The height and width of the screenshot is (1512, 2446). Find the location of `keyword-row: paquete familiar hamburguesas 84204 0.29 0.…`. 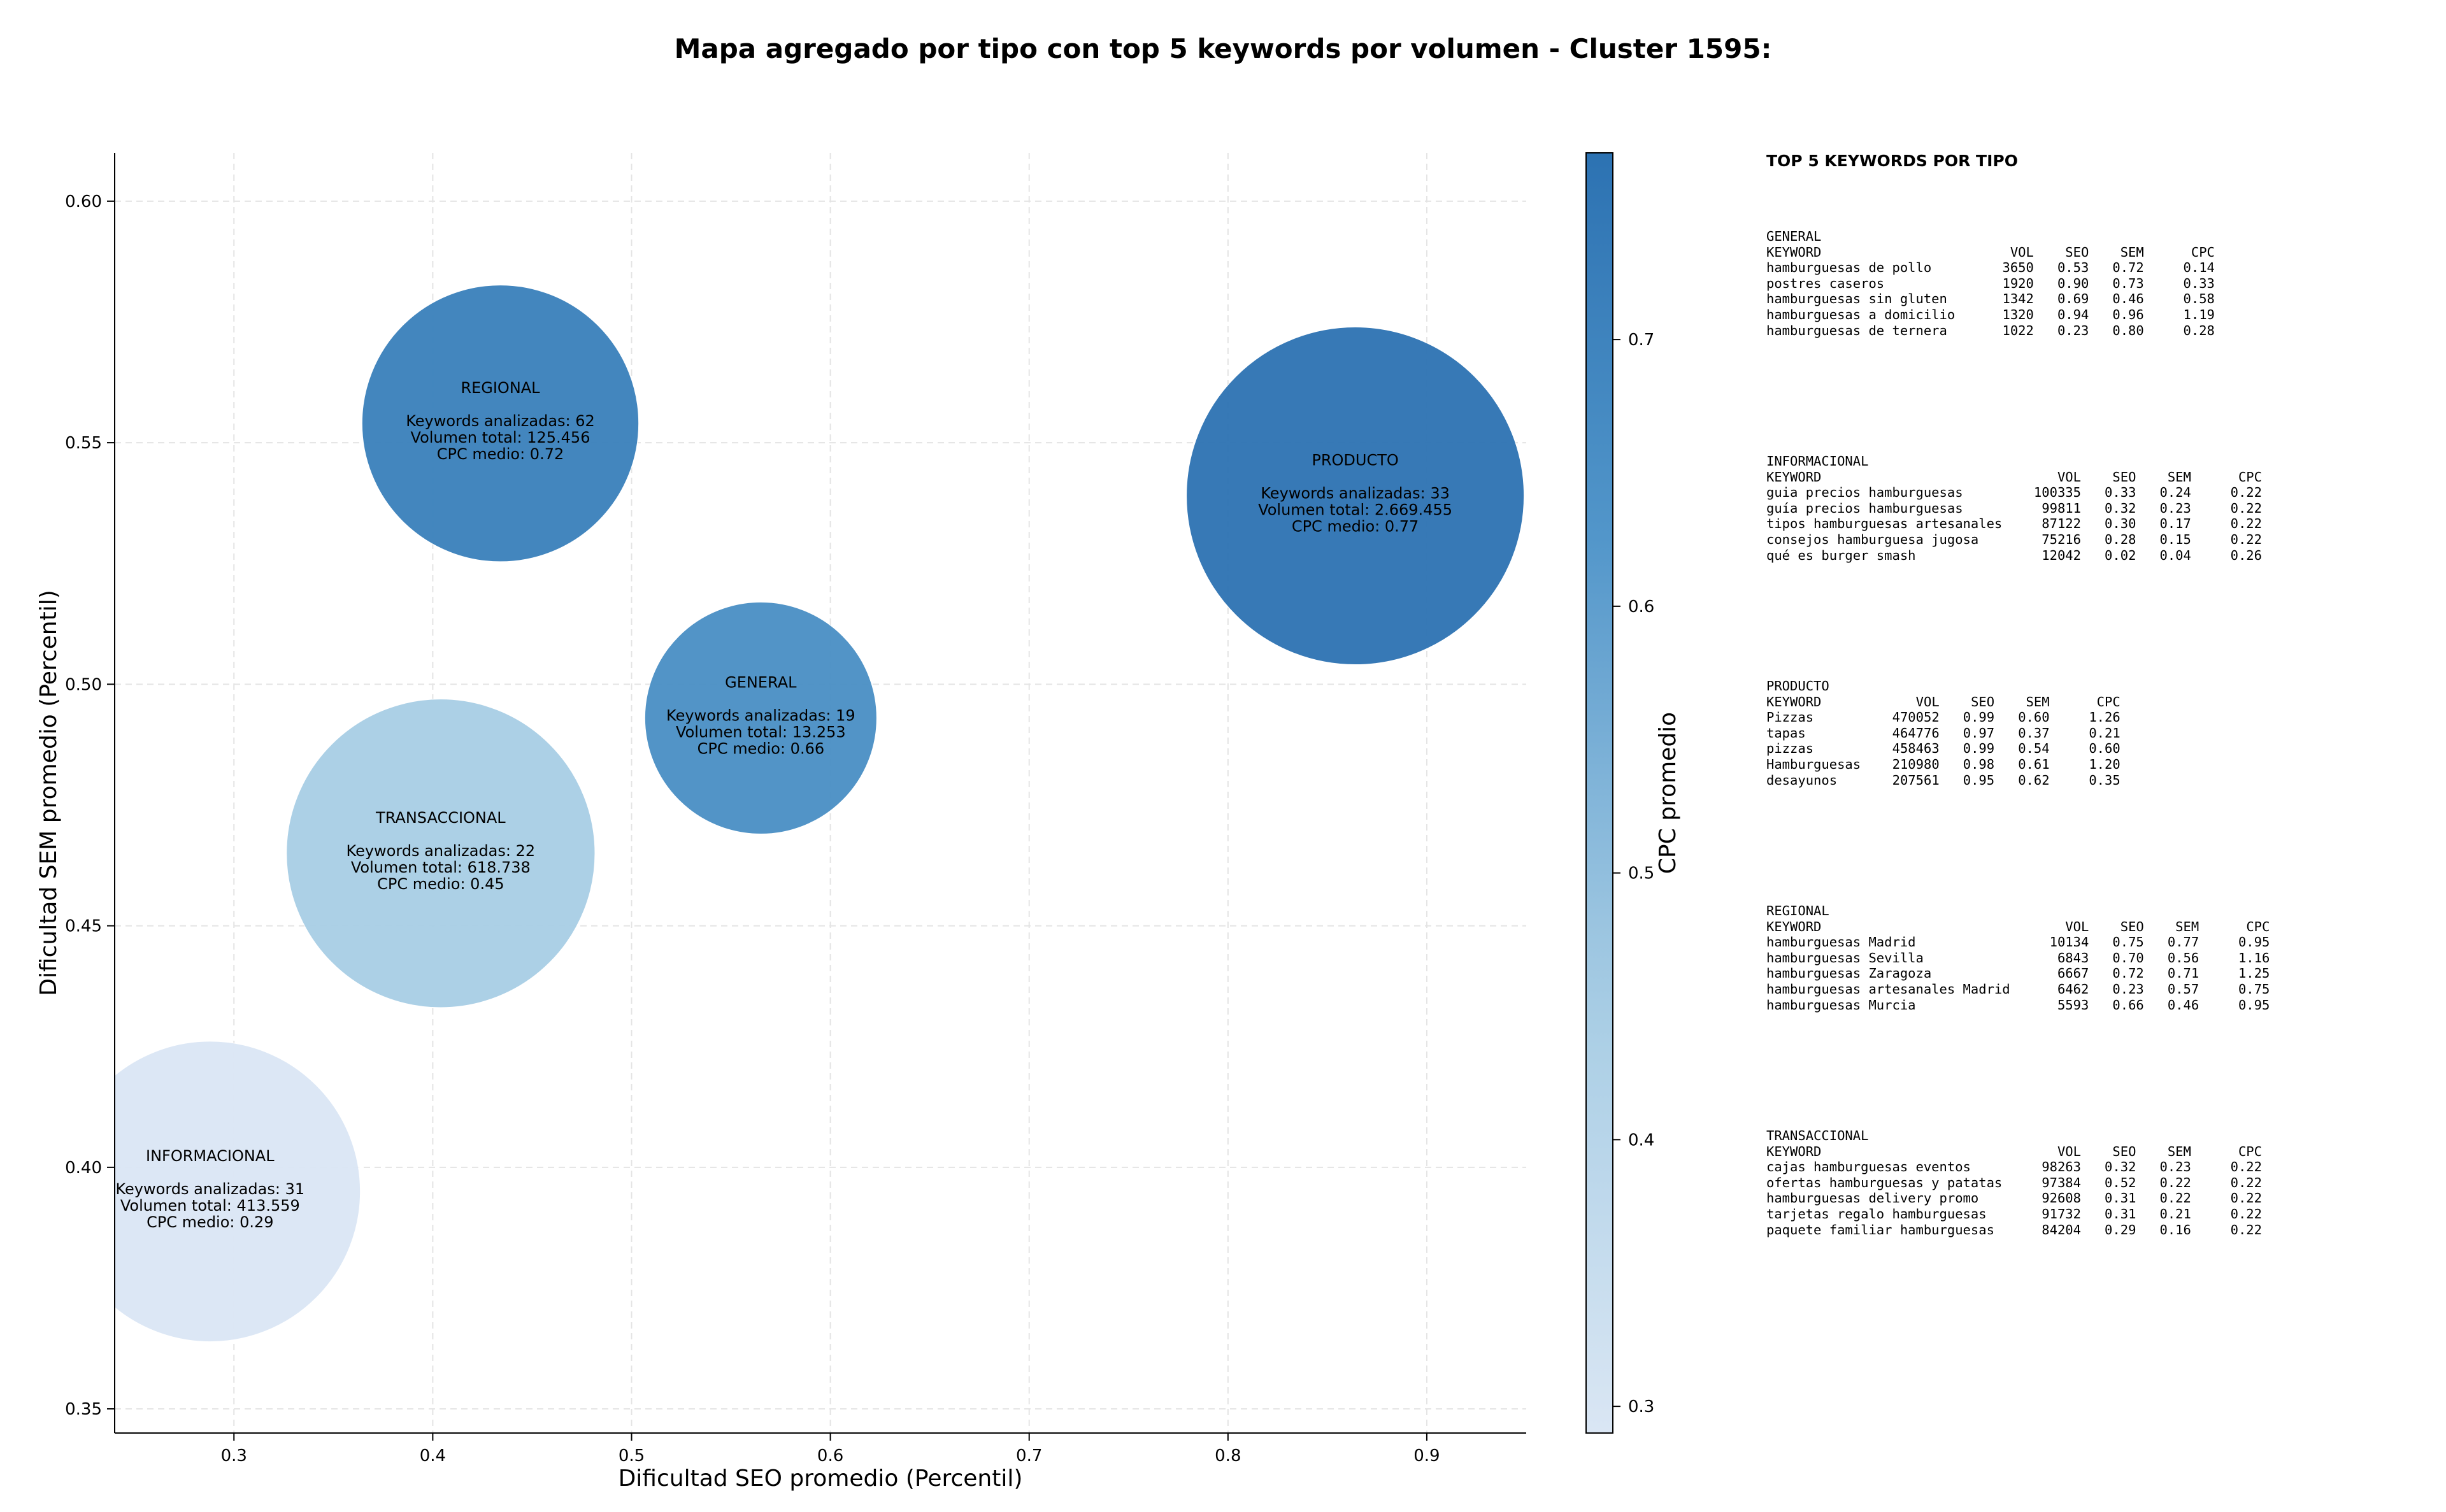

keyword-row: paquete familiar hamburguesas 84204 0.29 0.… is located at coordinates (2014, 1230).